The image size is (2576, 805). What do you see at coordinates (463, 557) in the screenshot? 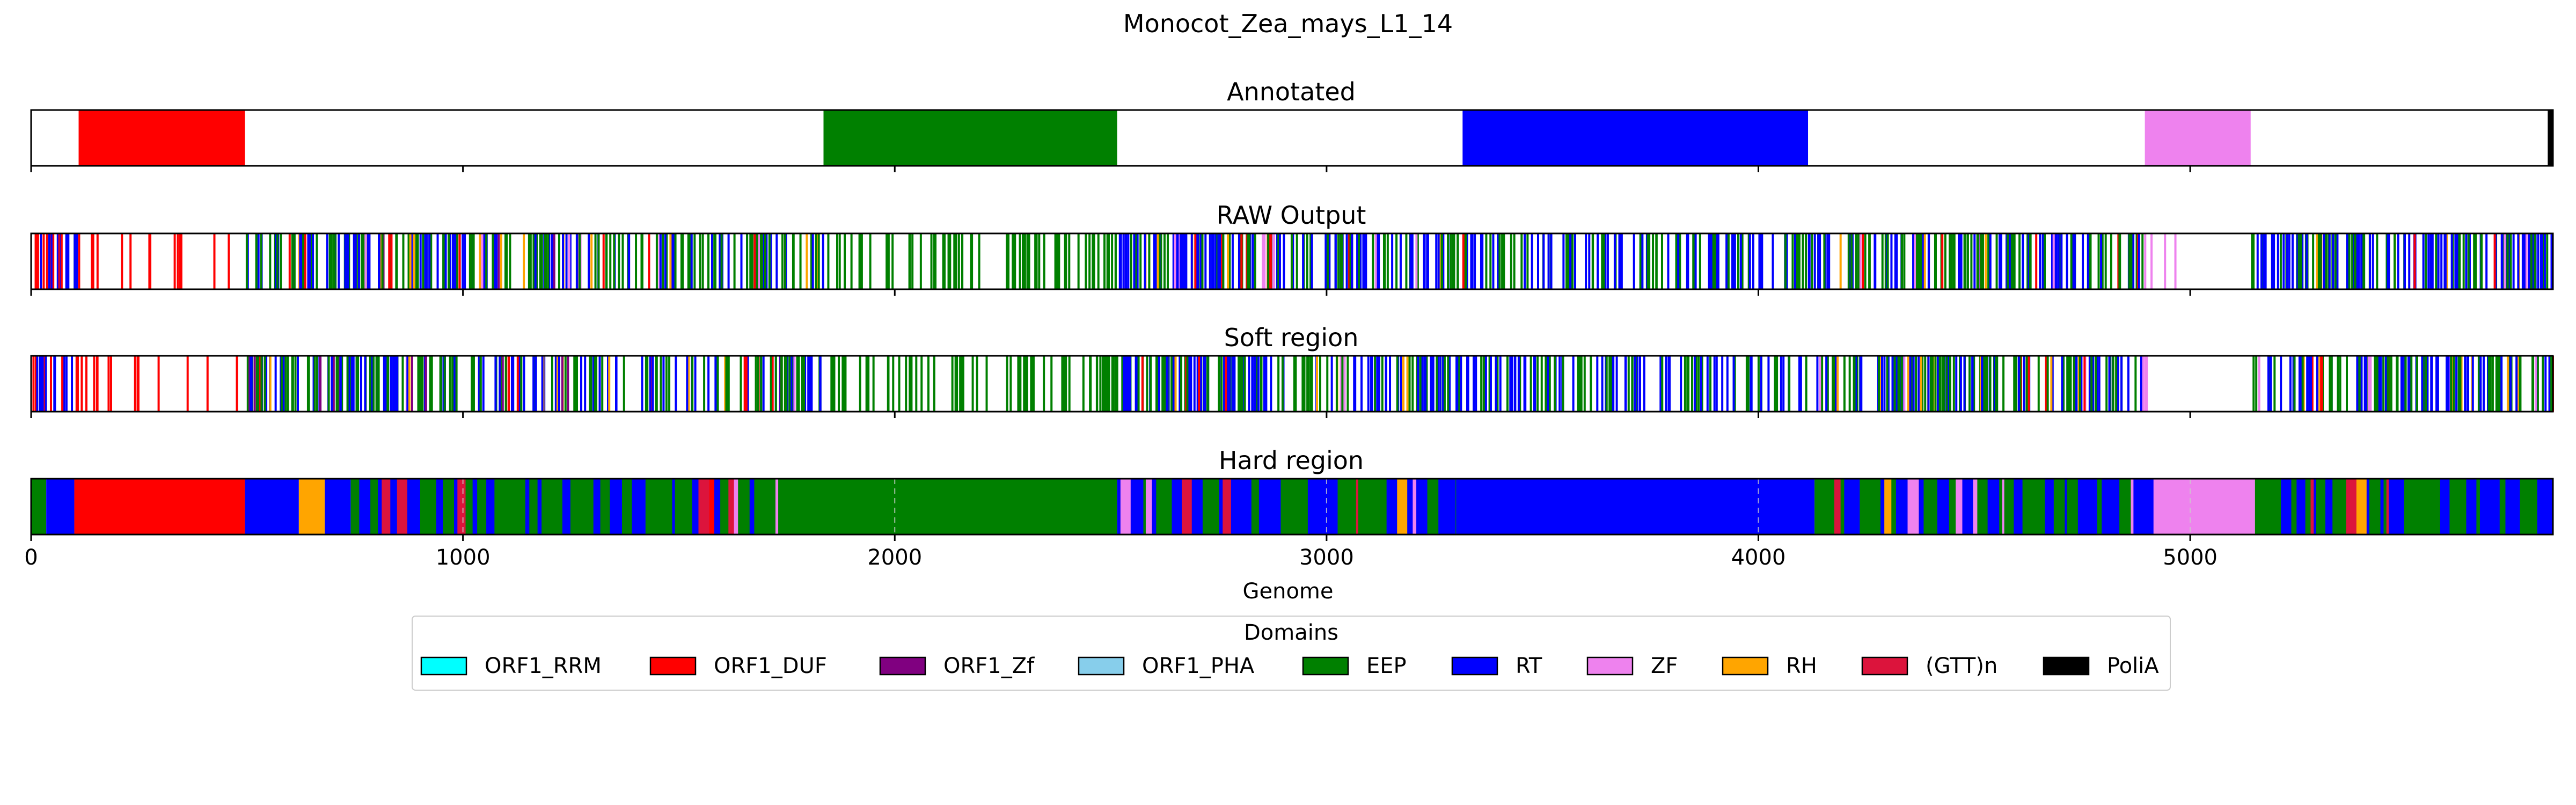
I see `x-tick-label: 1000` at bounding box center [463, 557].